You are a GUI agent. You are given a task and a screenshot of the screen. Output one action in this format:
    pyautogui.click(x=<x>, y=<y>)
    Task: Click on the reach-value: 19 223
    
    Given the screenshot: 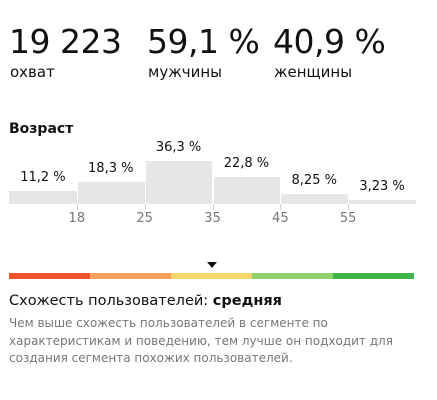 What is the action you would take?
    pyautogui.click(x=65, y=41)
    